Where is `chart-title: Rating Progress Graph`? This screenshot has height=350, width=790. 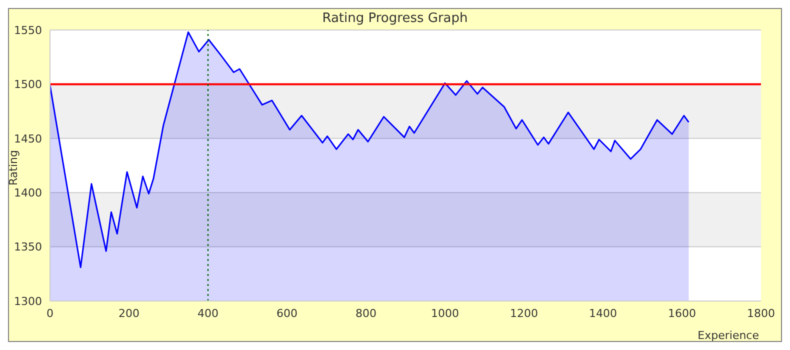
chart-title: Rating Progress Graph is located at coordinates (395, 18).